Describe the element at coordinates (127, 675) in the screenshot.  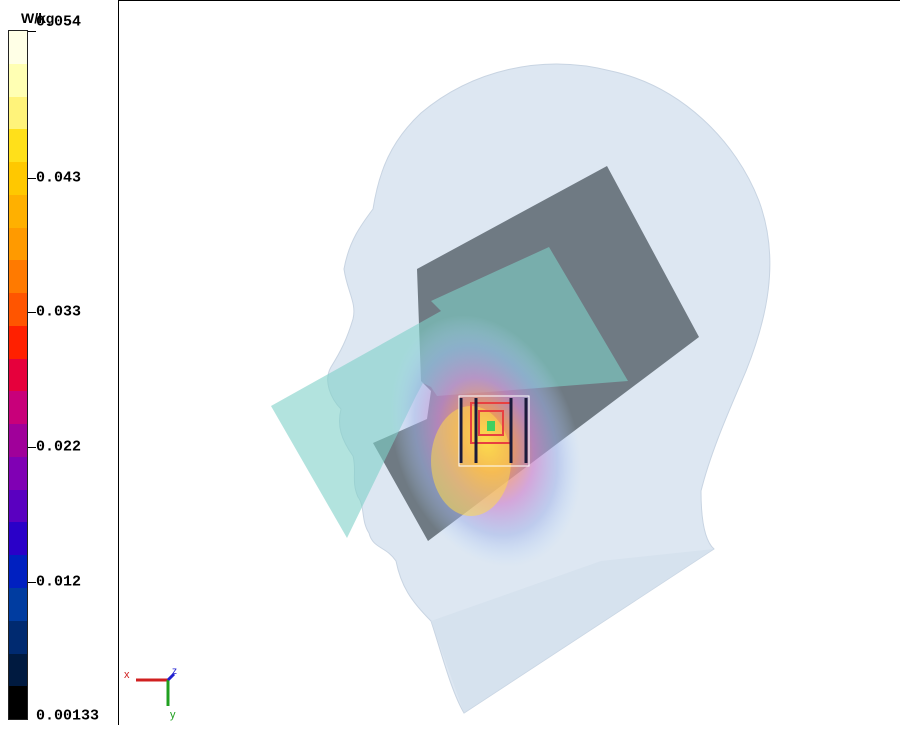
I see `axis-x-label: x` at that location.